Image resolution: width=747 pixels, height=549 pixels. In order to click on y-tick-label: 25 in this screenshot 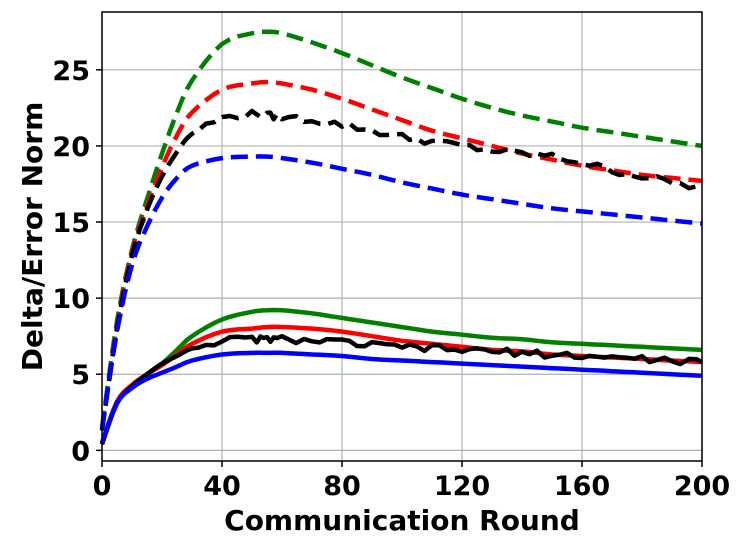, I will do `click(71, 71)`.